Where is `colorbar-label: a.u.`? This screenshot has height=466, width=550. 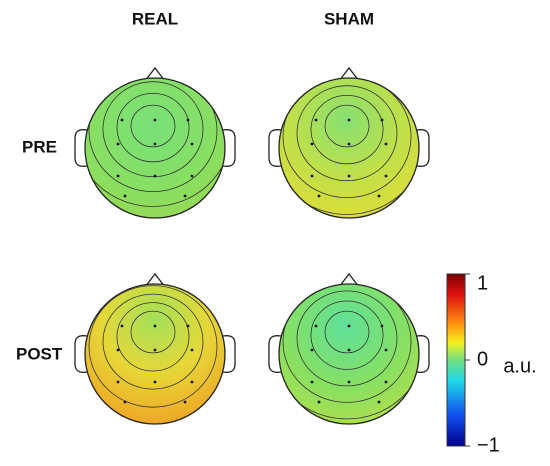 colorbar-label: a.u. is located at coordinates (519, 366).